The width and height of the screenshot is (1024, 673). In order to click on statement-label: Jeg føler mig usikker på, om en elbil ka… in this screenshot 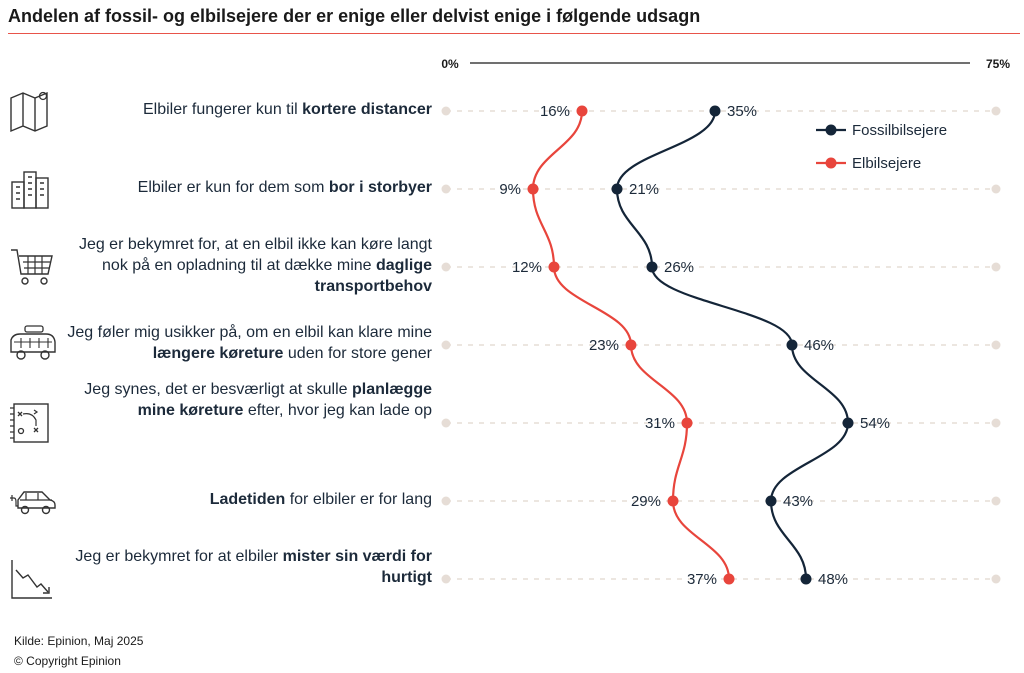, I will do `click(247, 343)`.